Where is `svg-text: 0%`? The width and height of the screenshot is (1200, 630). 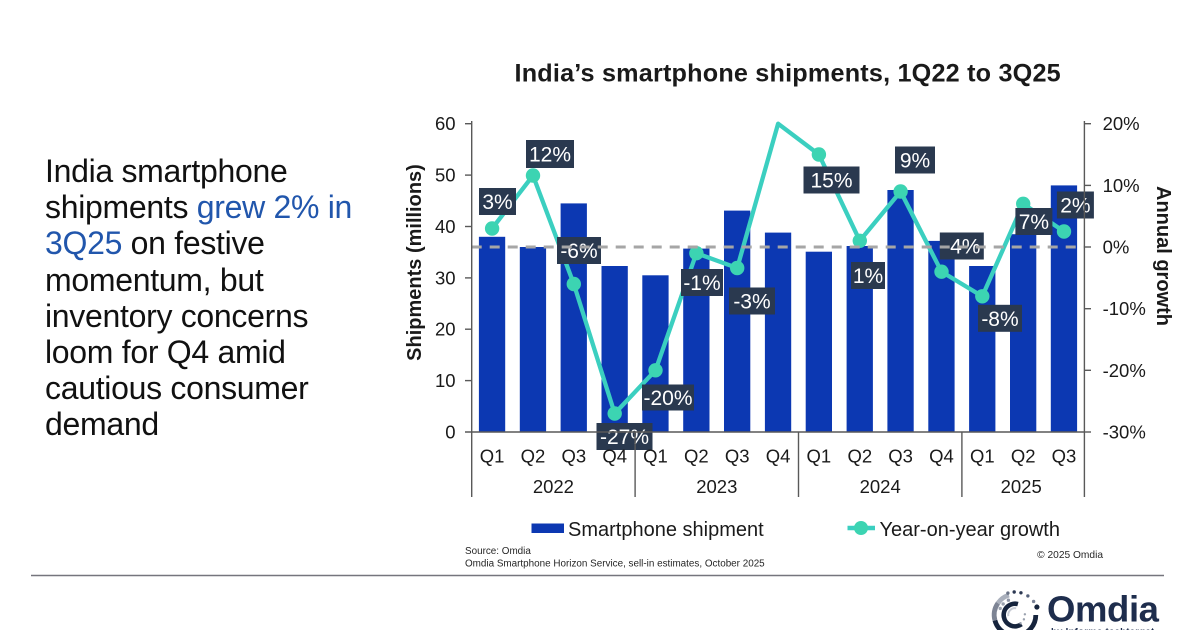 svg-text: 0% is located at coordinates (1116, 247).